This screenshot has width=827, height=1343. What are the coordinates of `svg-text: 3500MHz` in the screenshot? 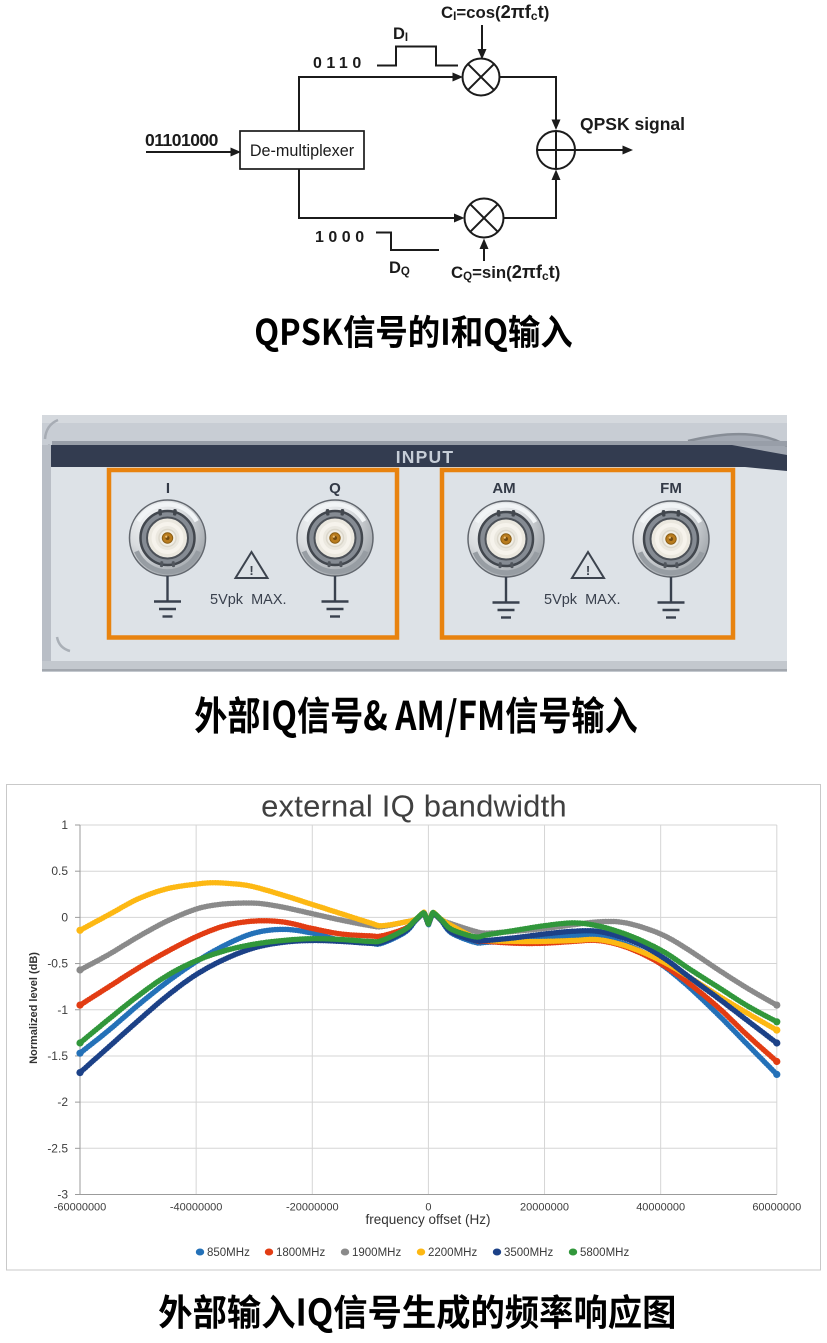 It's located at (528, 1253).